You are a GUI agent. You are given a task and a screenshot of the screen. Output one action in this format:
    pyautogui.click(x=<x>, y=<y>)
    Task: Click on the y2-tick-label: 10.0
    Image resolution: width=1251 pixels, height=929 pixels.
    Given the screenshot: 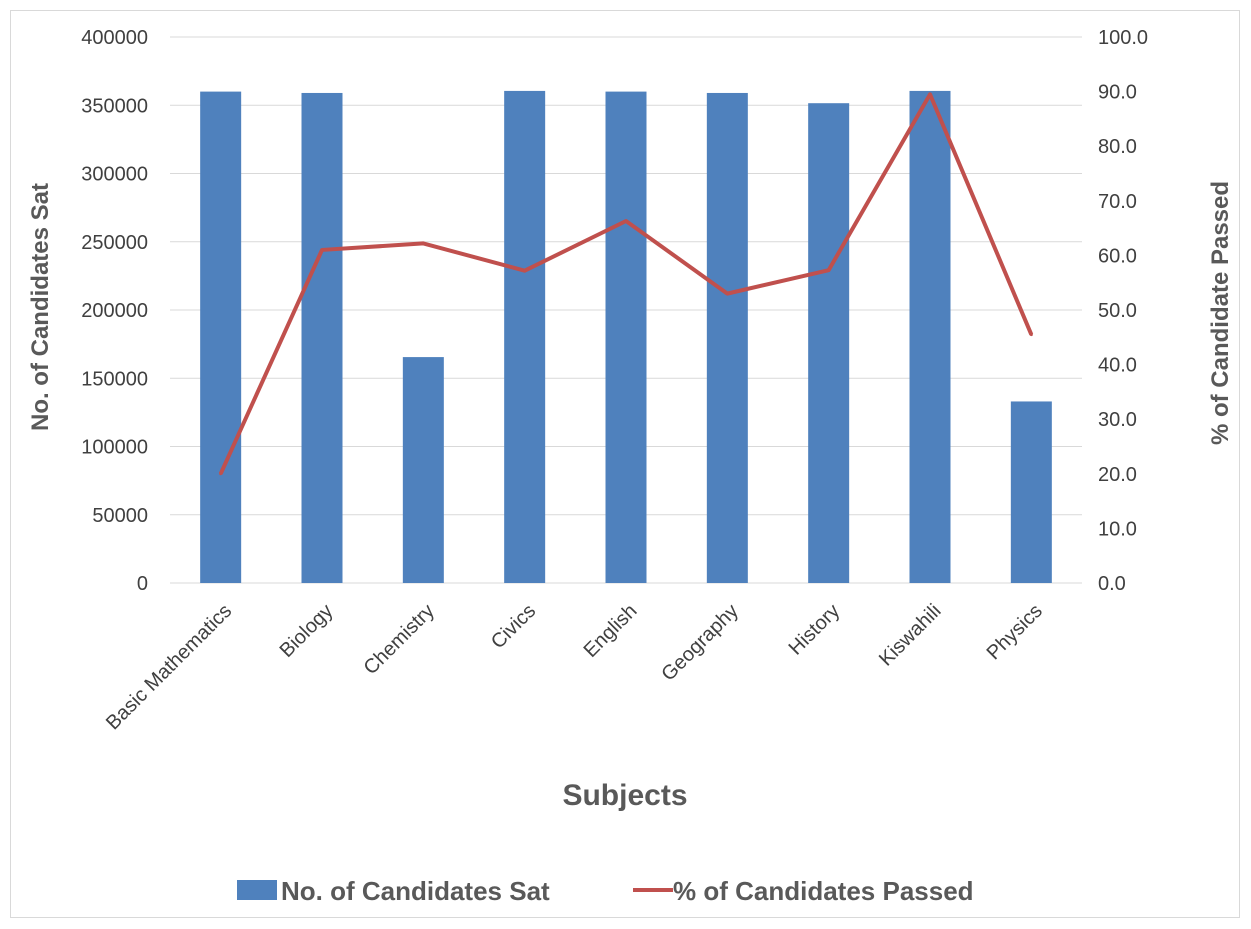 What is the action you would take?
    pyautogui.click(x=1117, y=529)
    